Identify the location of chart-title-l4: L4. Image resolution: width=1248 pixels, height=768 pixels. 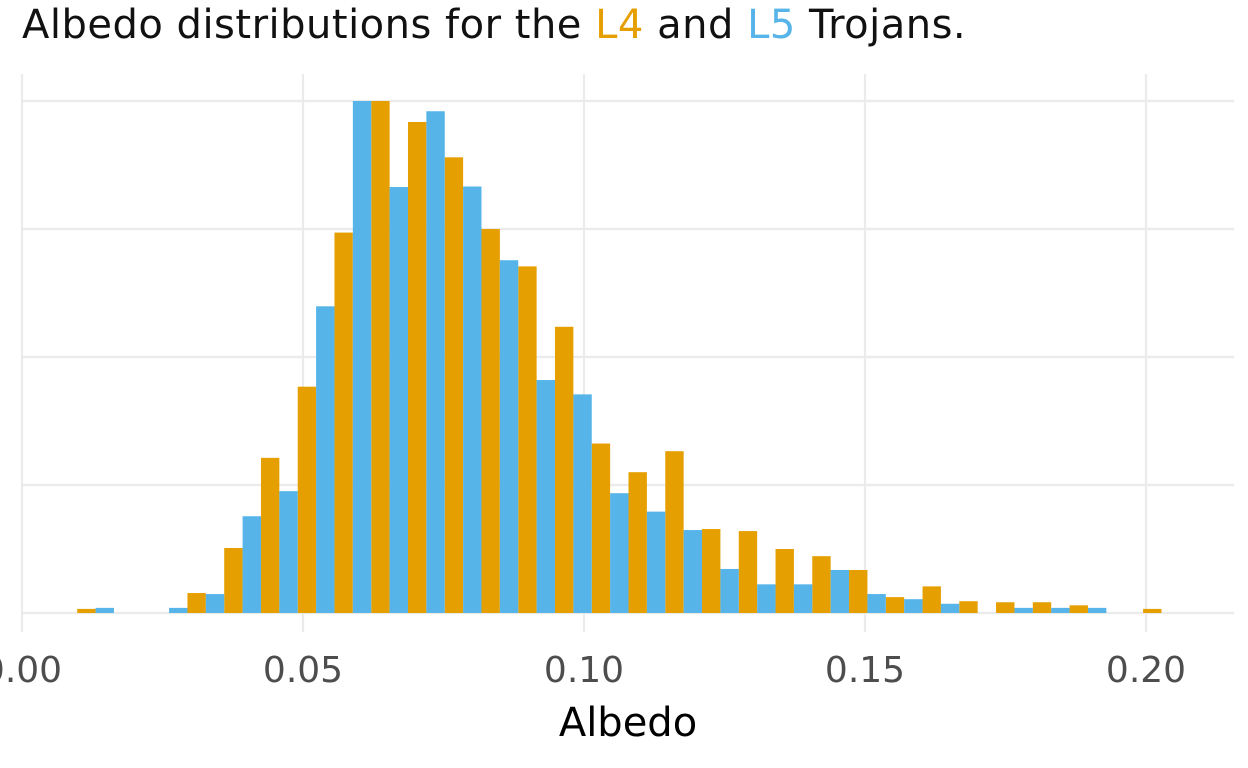
(619, 25).